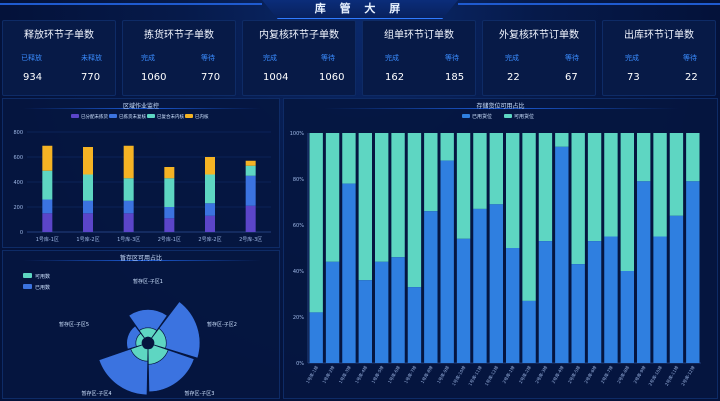  Describe the element at coordinates (148, 281) in the screenshot. I see `pie-label: 暂存区-子区1` at that location.